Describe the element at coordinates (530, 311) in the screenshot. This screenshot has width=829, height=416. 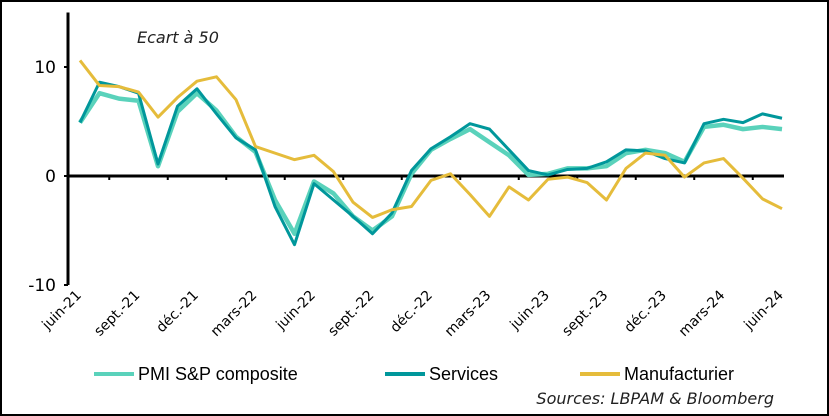
I see `x-tick-label: juin-23` at that location.